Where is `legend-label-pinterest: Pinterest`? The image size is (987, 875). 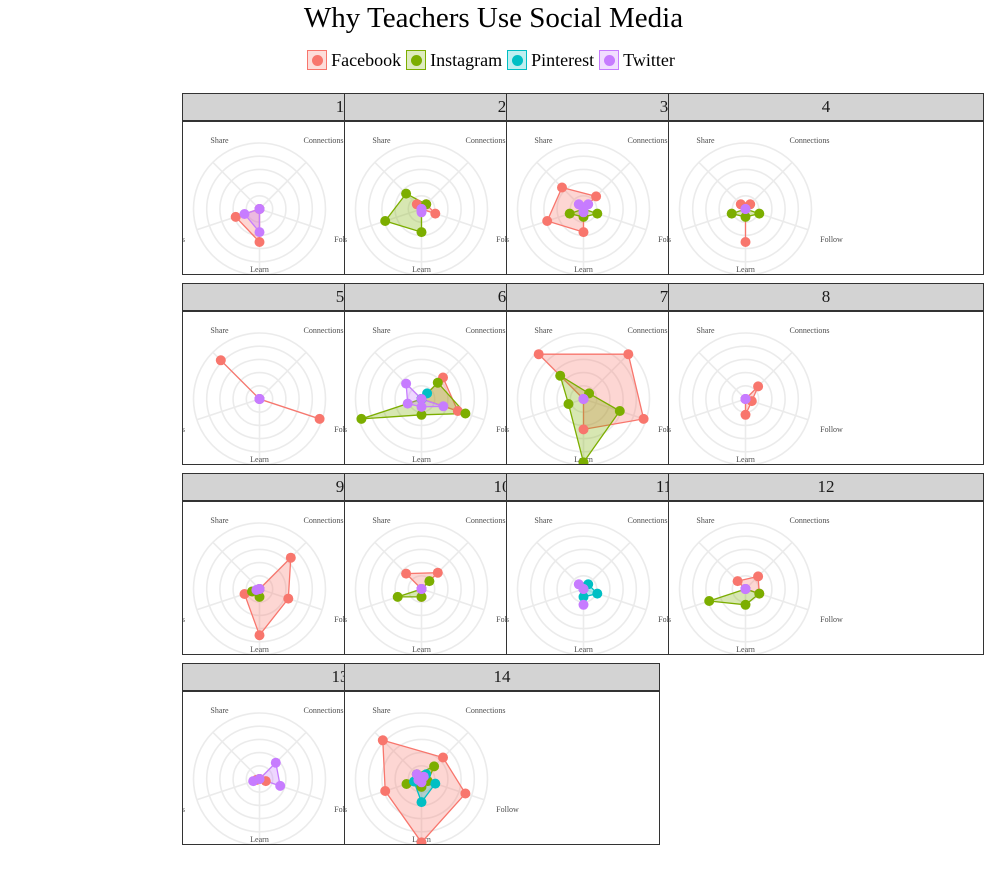 legend-label-pinterest: Pinterest is located at coordinates (563, 59).